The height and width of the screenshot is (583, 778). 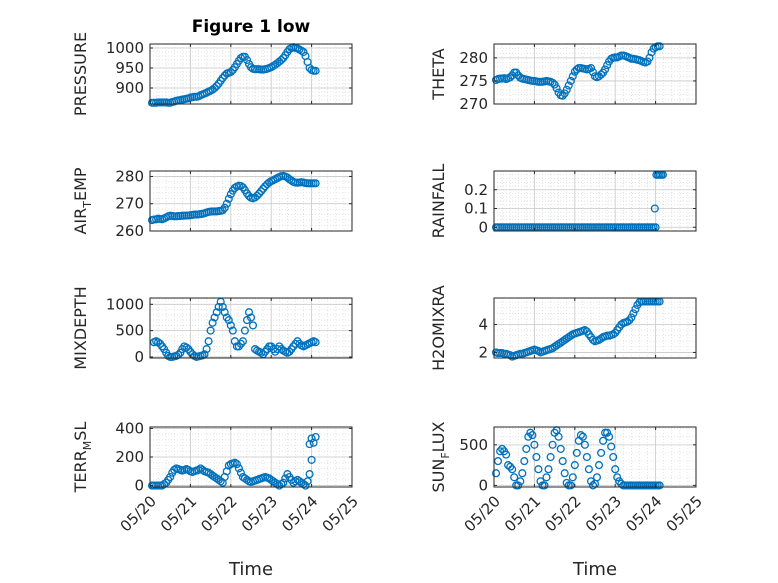 I want to click on y-tick-label: 0.2, so click(x=476, y=190).